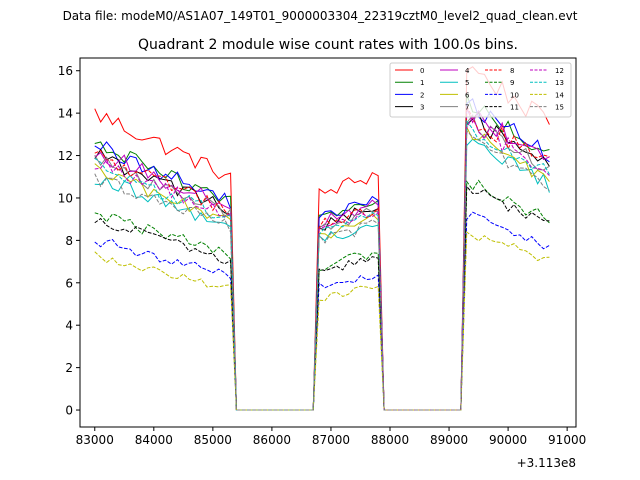  I want to click on x-tick-label: 88000, so click(390, 440).